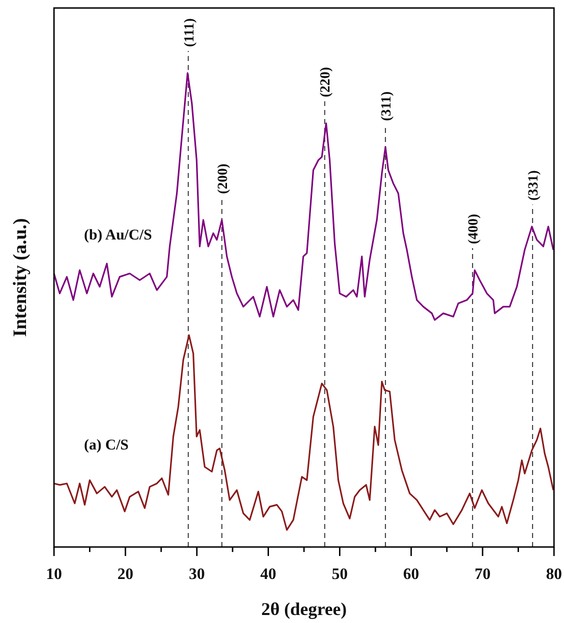 The image size is (564, 623). What do you see at coordinates (482, 574) in the screenshot?
I see `x-tick-label: 70` at bounding box center [482, 574].